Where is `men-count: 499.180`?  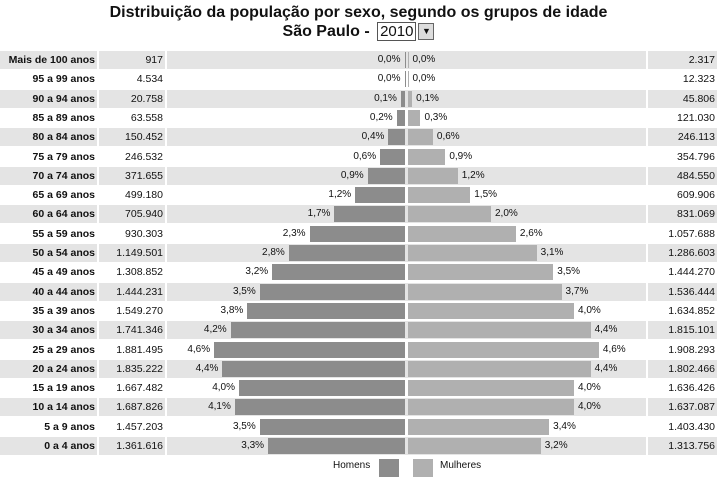
men-count: 499.180 is located at coordinates (144, 195).